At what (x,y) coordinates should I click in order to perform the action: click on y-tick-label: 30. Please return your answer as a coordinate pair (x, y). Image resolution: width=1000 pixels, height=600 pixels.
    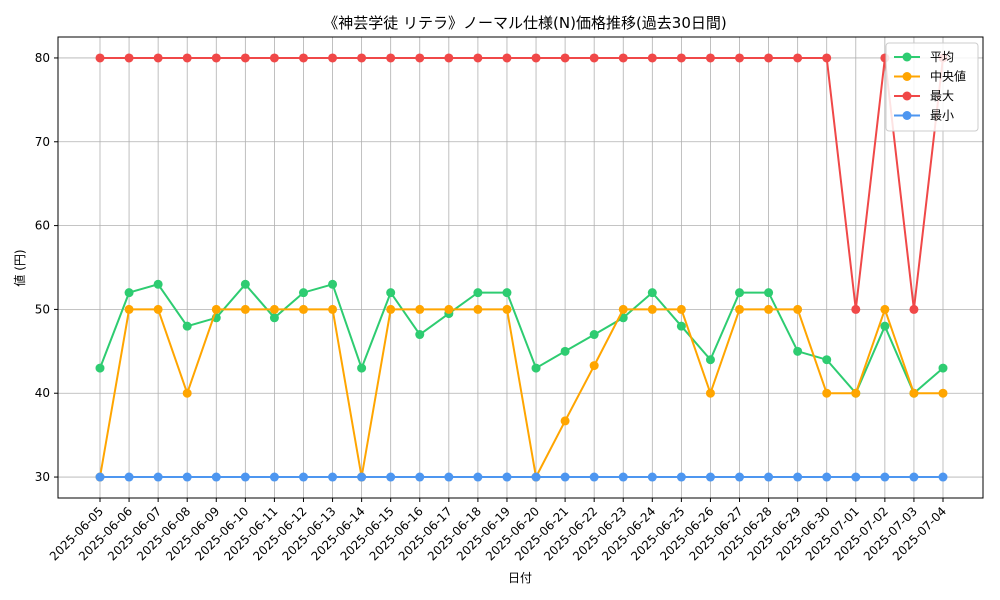
    Looking at the image, I should click on (42, 477).